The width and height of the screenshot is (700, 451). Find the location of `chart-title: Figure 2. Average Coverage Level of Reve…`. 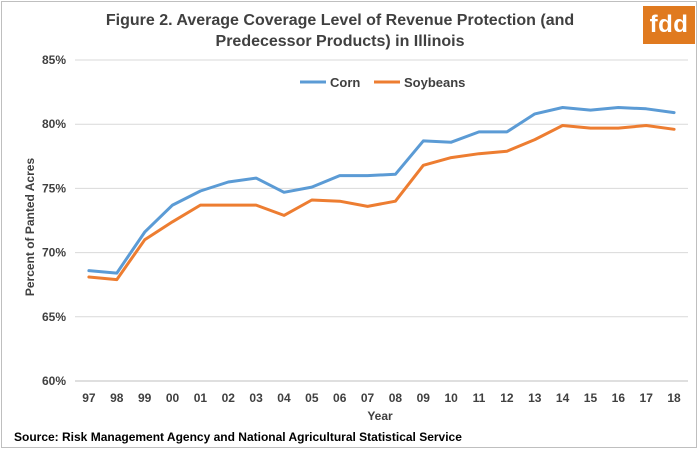

chart-title: Figure 2. Average Coverage Level of Reve… is located at coordinates (340, 31).